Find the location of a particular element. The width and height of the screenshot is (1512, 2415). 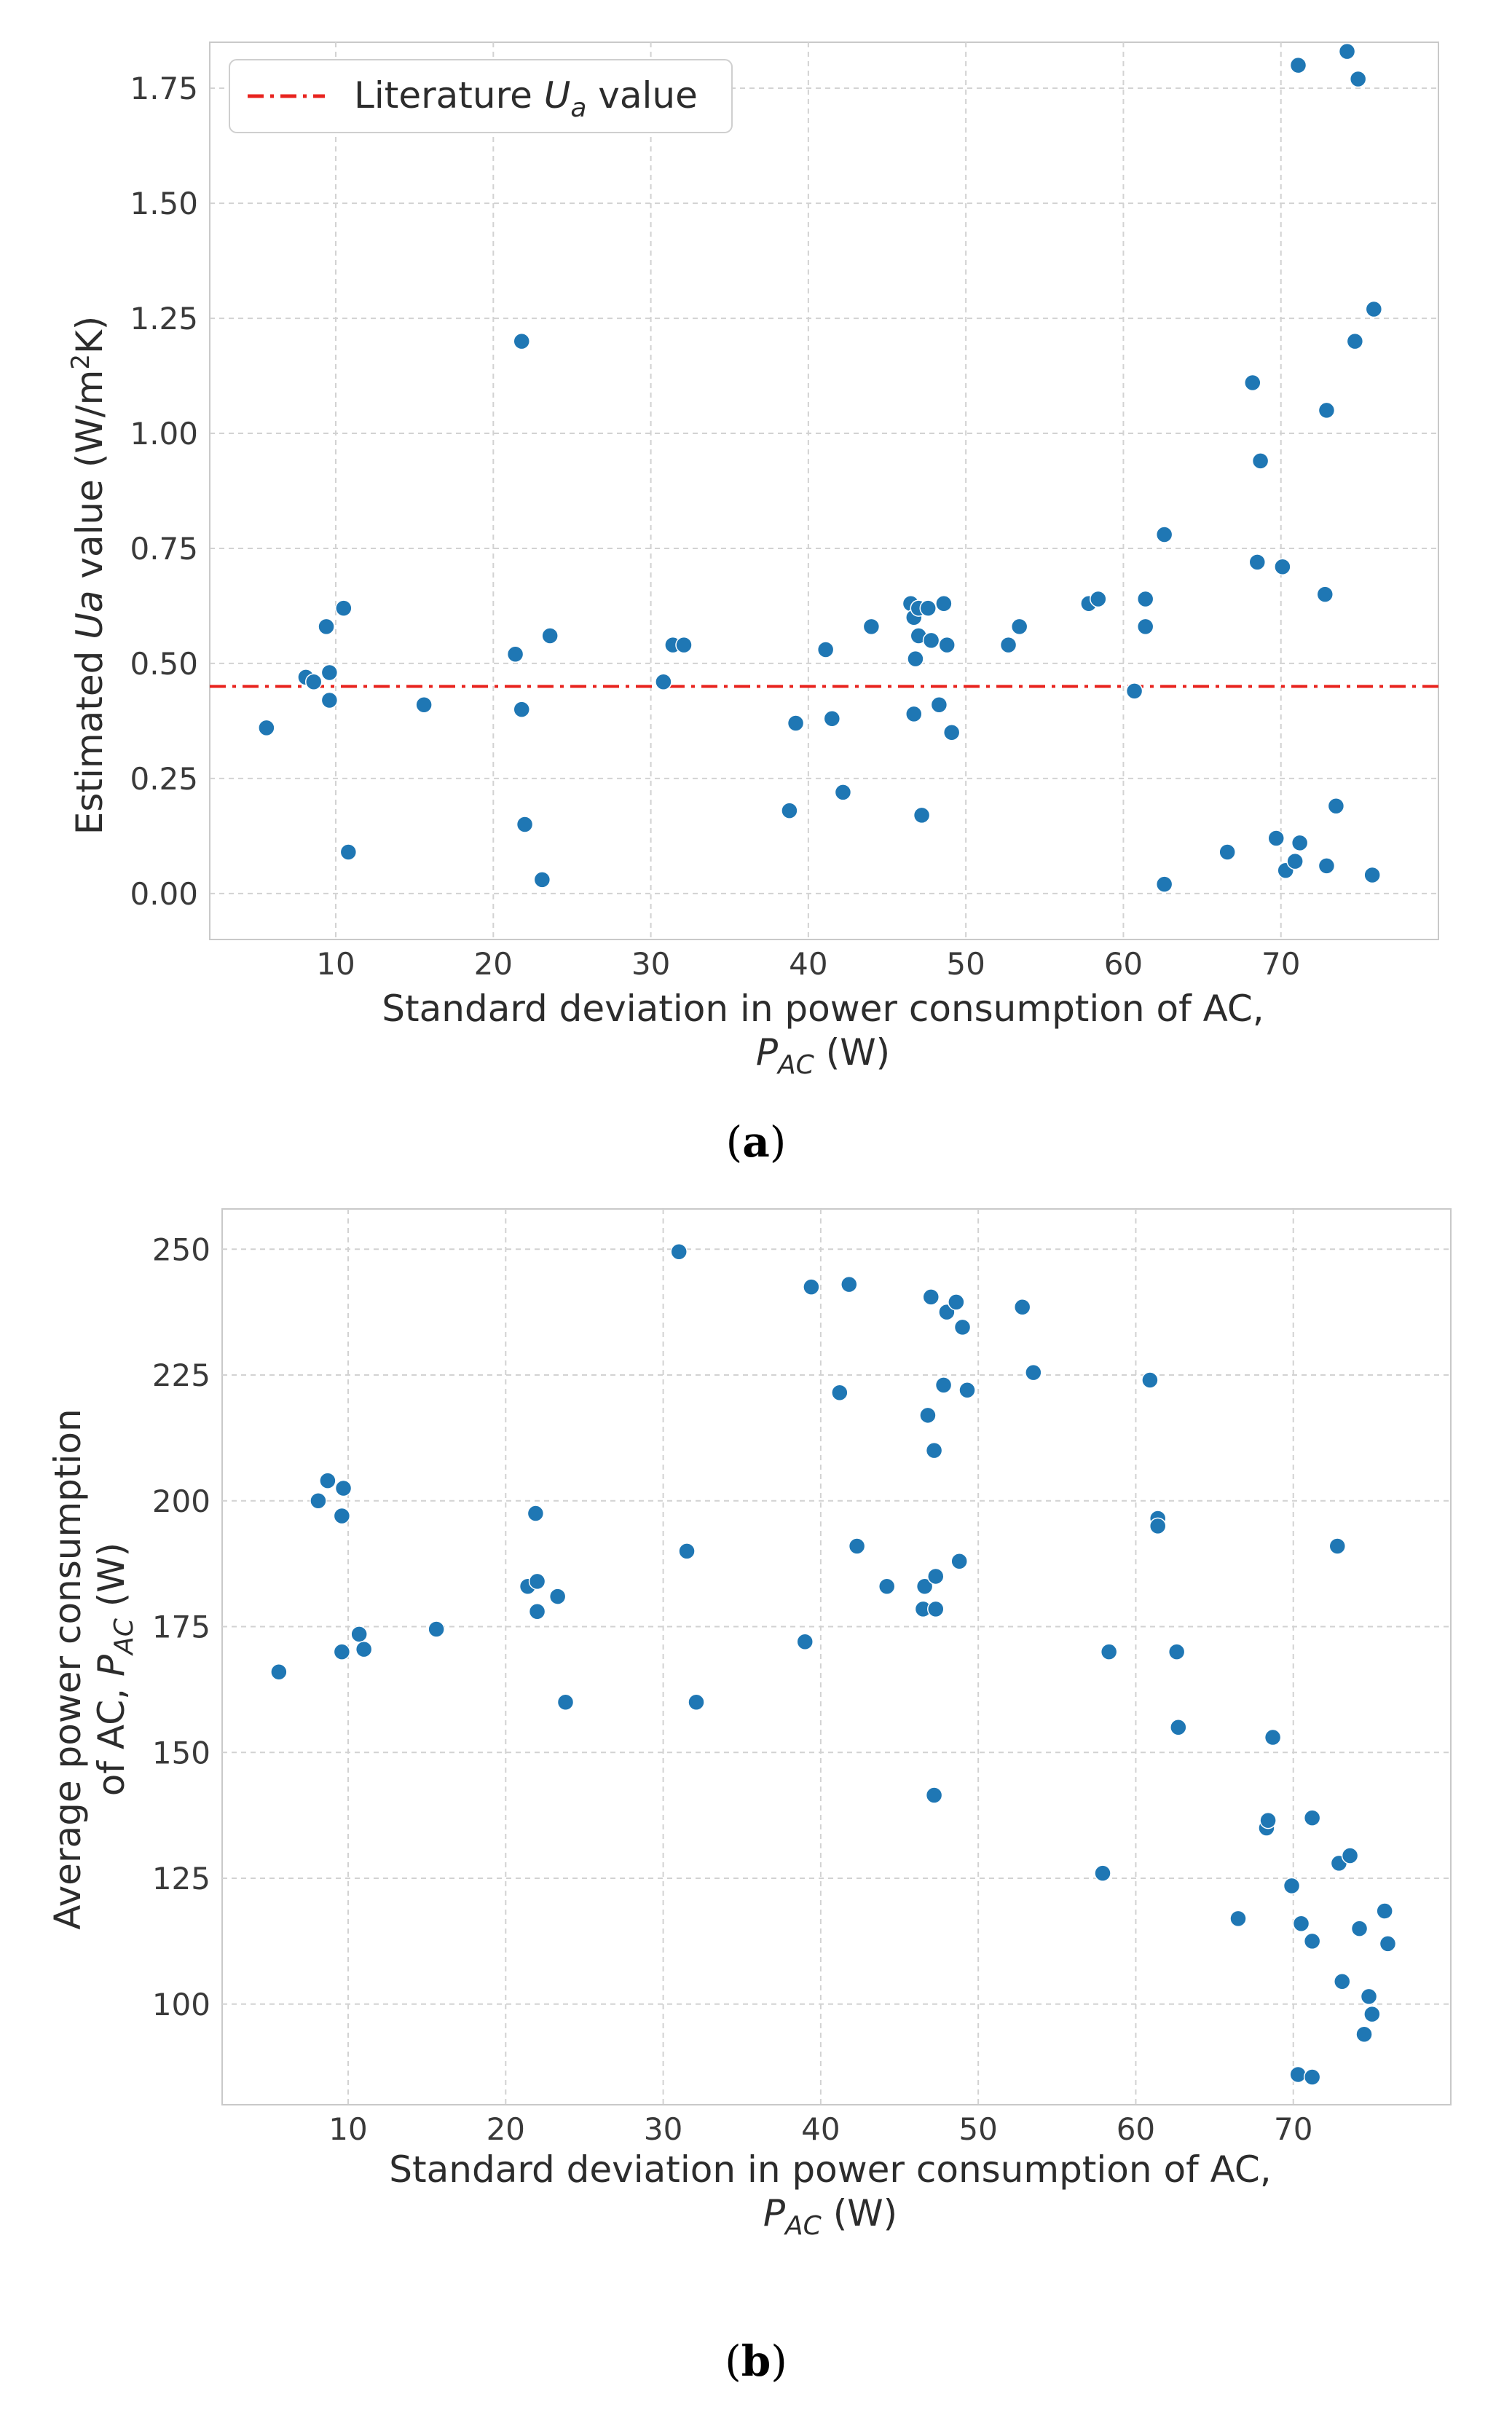

y-label-subscript-b: AC is located at coordinates (124, 1637).